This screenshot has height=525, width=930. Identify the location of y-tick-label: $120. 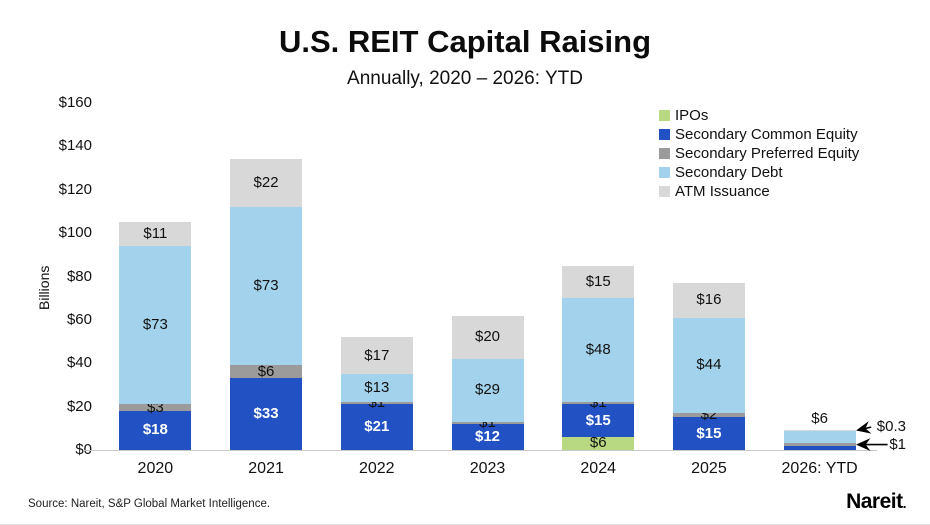
(75, 189).